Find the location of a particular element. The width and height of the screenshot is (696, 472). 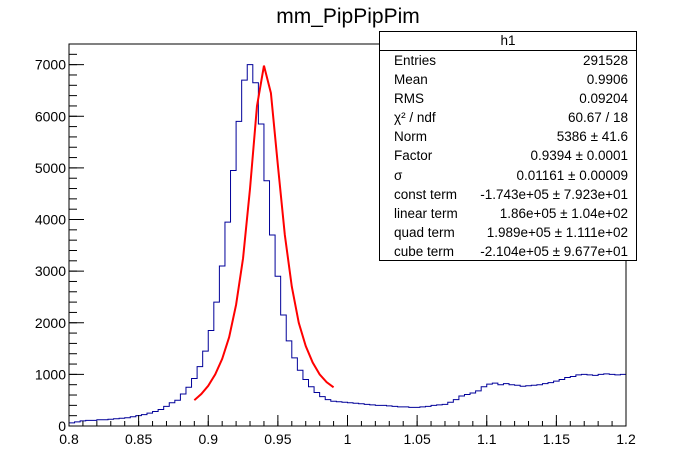

fit-layer is located at coordinates (264, 233).